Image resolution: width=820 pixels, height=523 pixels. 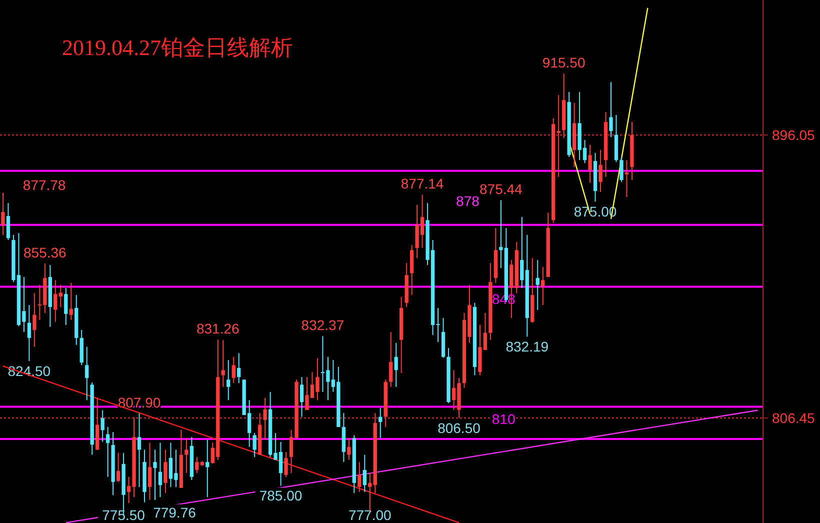 What do you see at coordinates (174, 512) in the screenshot?
I see `annotation: 779.76` at bounding box center [174, 512].